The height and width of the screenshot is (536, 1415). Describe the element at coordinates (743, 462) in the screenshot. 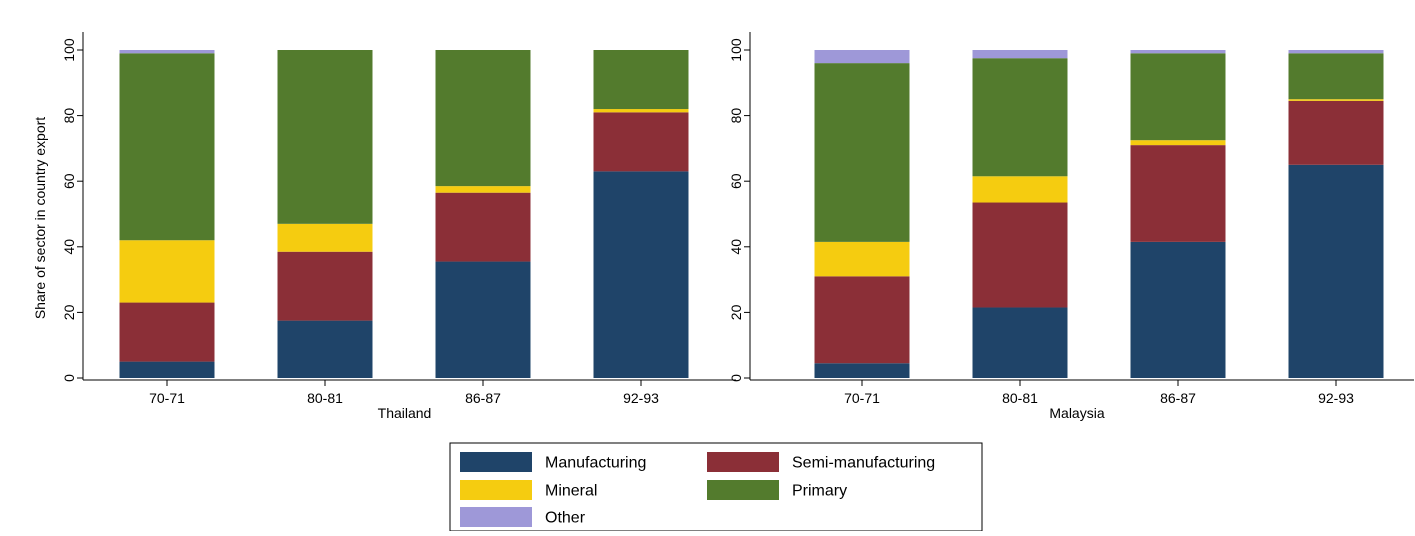

I see `legend-swatch-semi-manufacturing` at that location.